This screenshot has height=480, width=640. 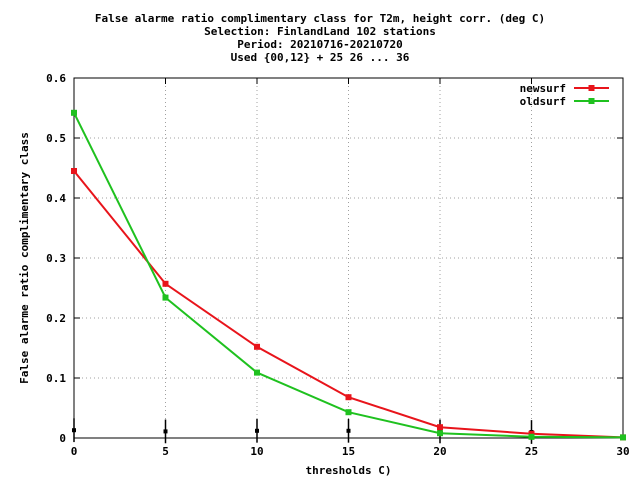 I want to click on x-tick-label: 20, so click(x=439, y=451).